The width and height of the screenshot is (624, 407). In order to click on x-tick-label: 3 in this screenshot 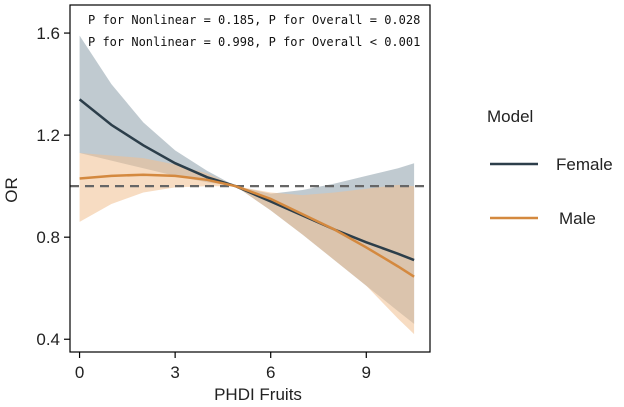, I will do `click(174, 372)`.